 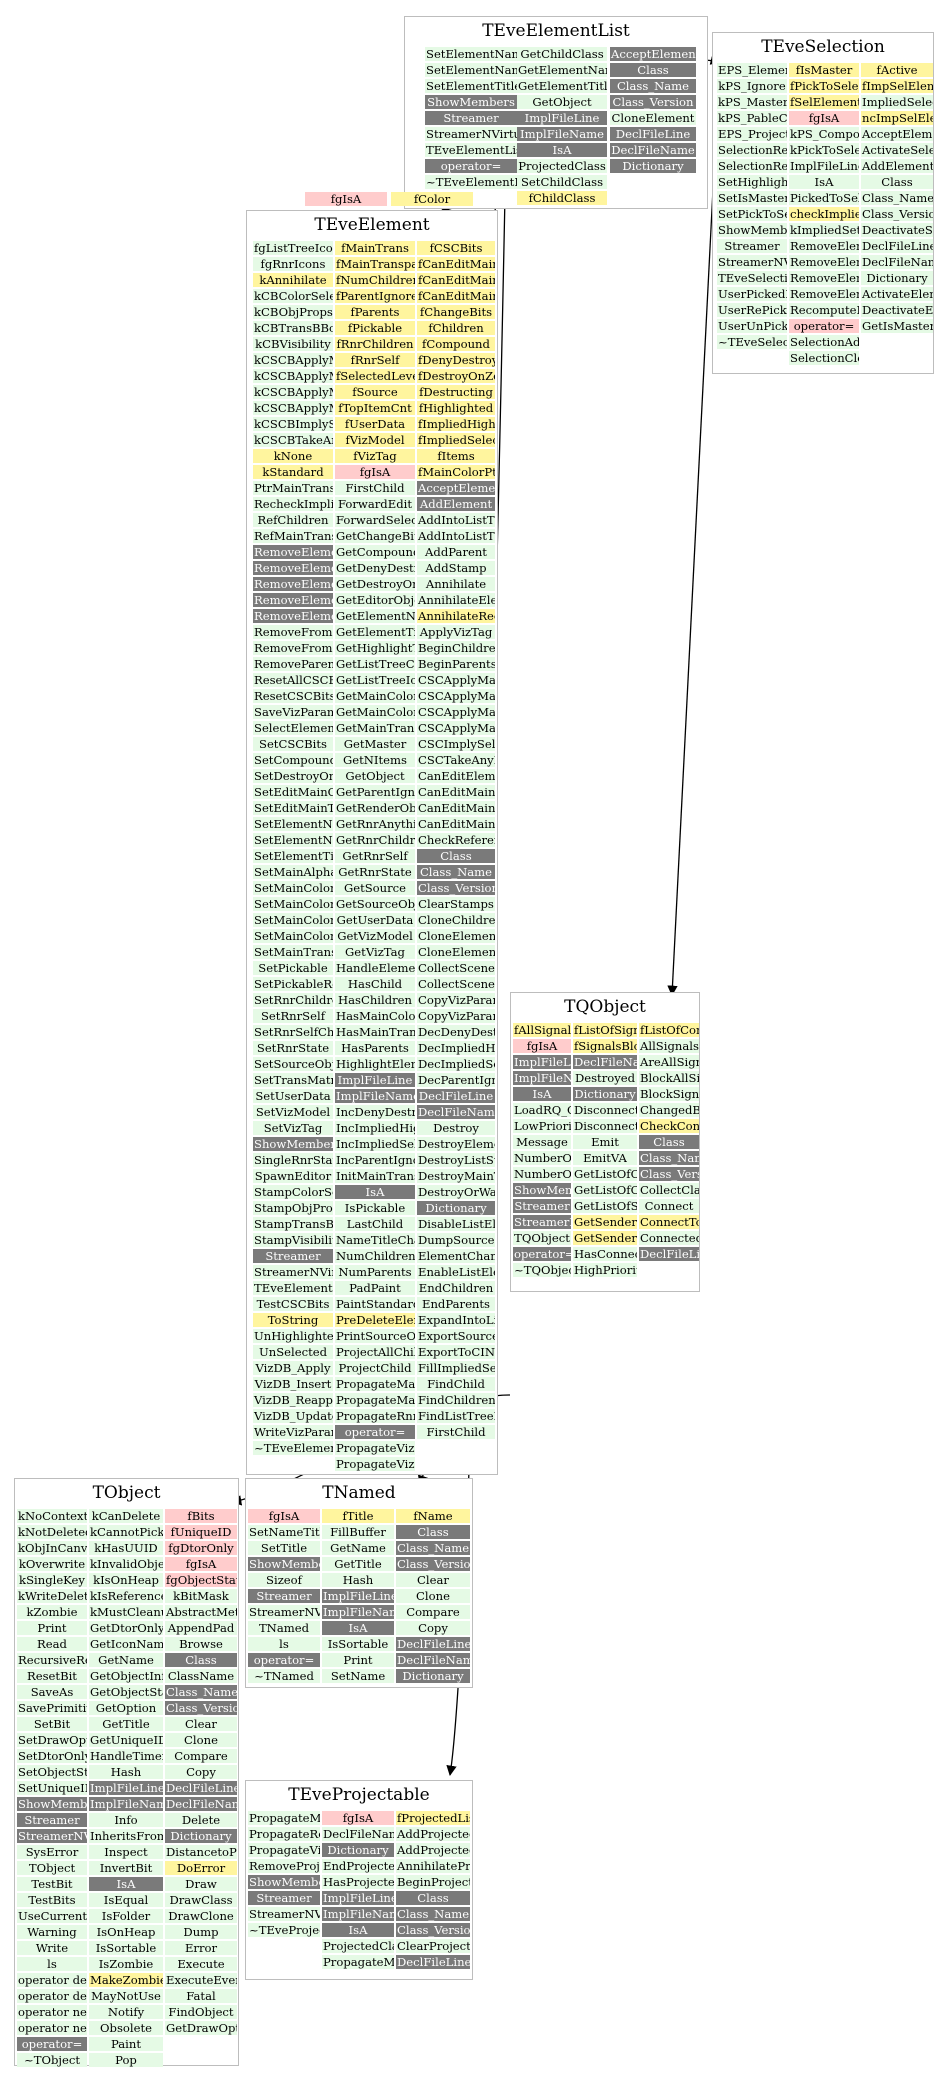 What do you see at coordinates (358, 1660) in the screenshot?
I see `class-member: Print` at bounding box center [358, 1660].